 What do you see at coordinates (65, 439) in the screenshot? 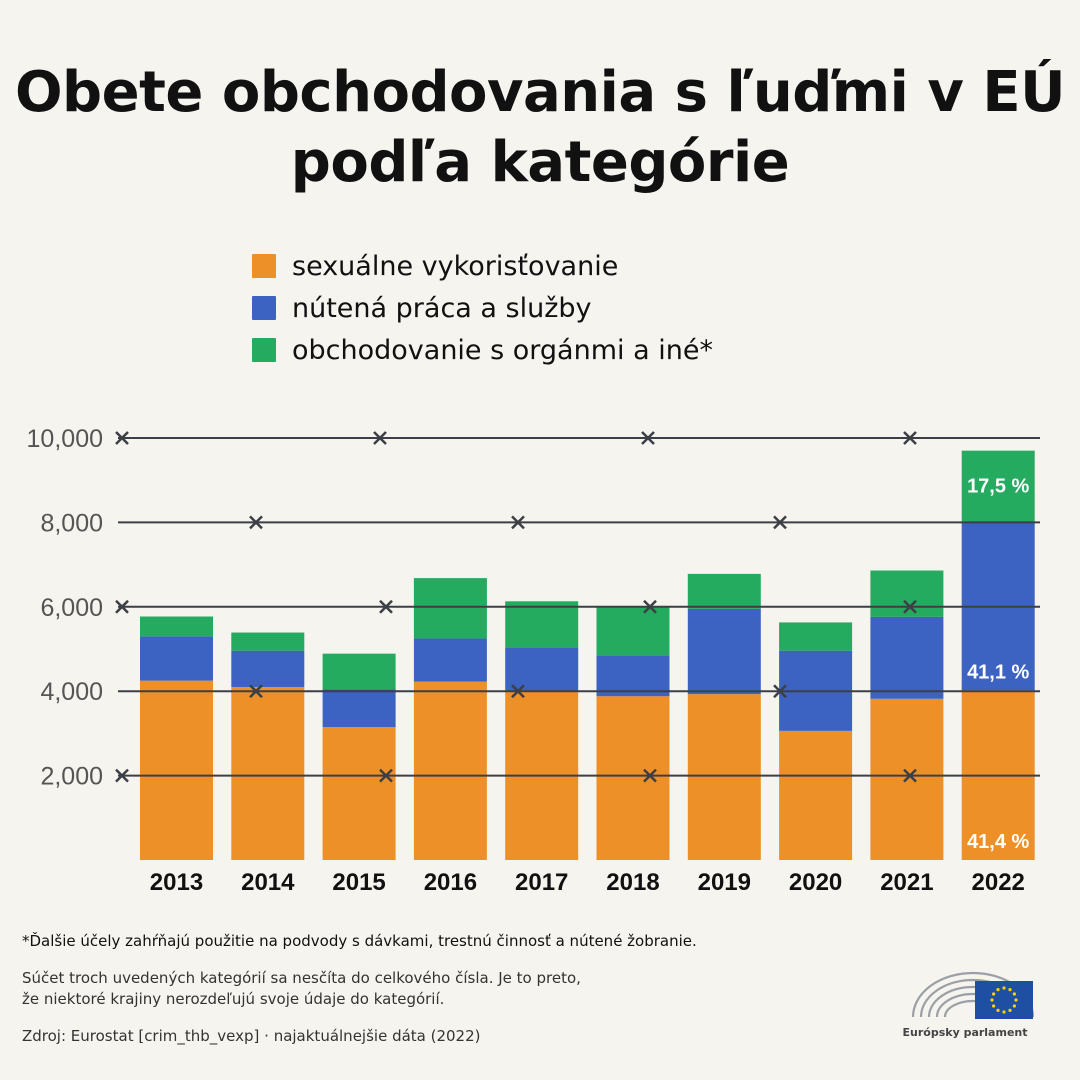
I see `y-tick-label: 10,000` at bounding box center [65, 439].